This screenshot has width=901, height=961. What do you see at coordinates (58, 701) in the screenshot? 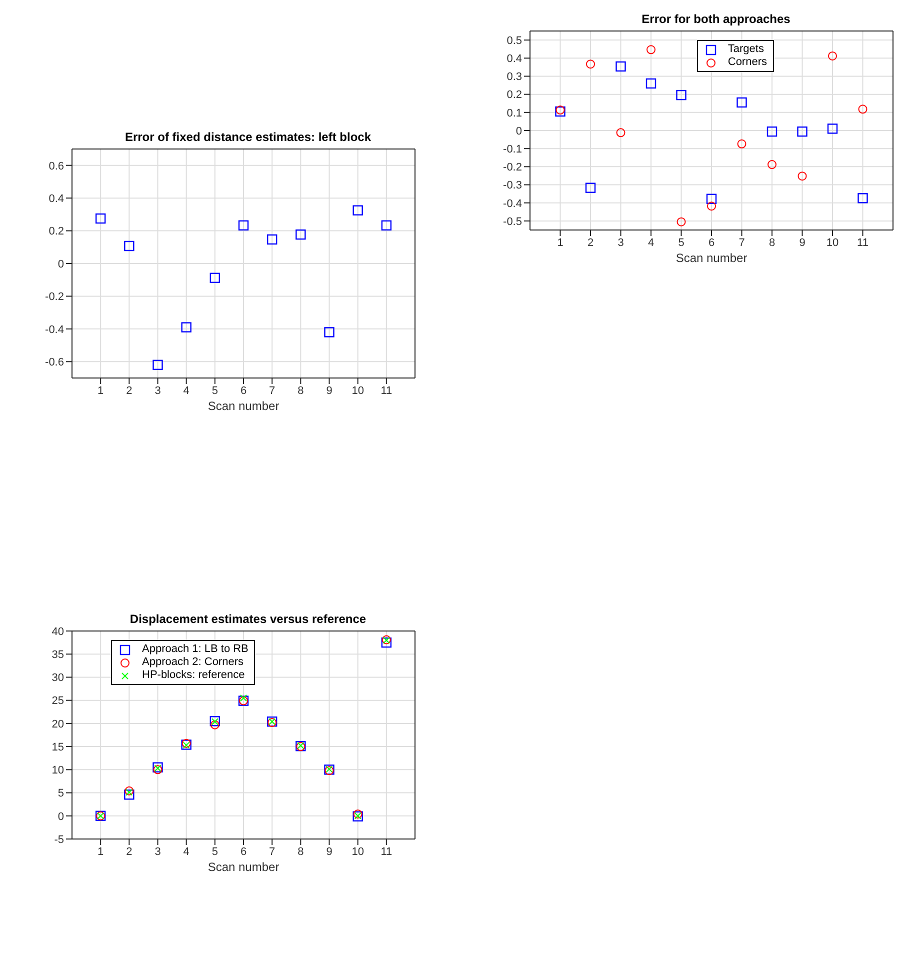
I see `y-tick-label: 25` at bounding box center [58, 701].